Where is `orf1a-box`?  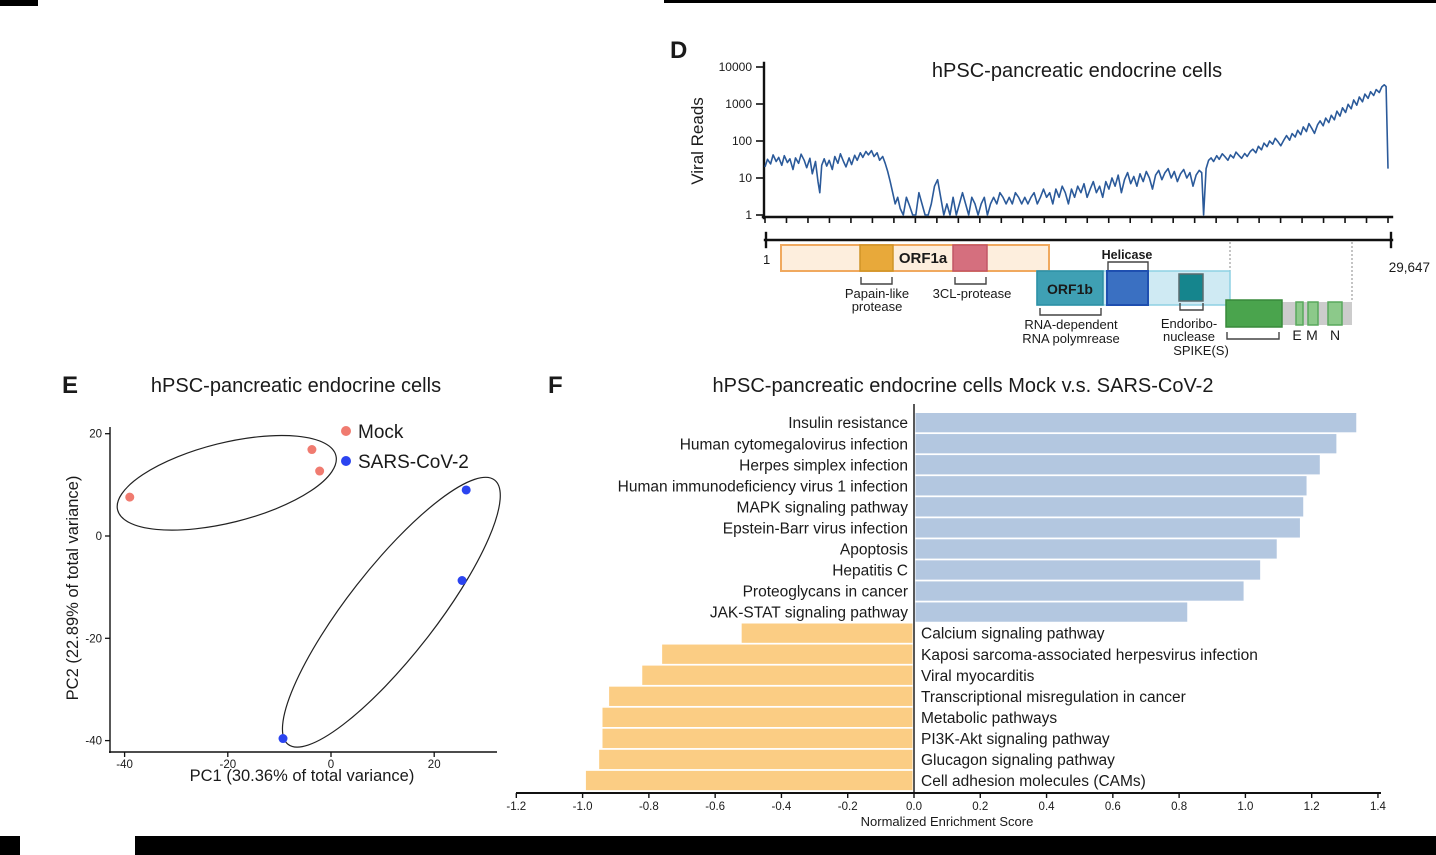 orf1a-box is located at coordinates (915, 258).